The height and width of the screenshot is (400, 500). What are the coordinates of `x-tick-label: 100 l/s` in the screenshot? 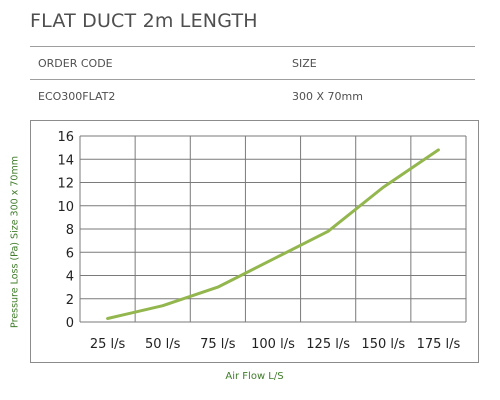 It's located at (273, 344).